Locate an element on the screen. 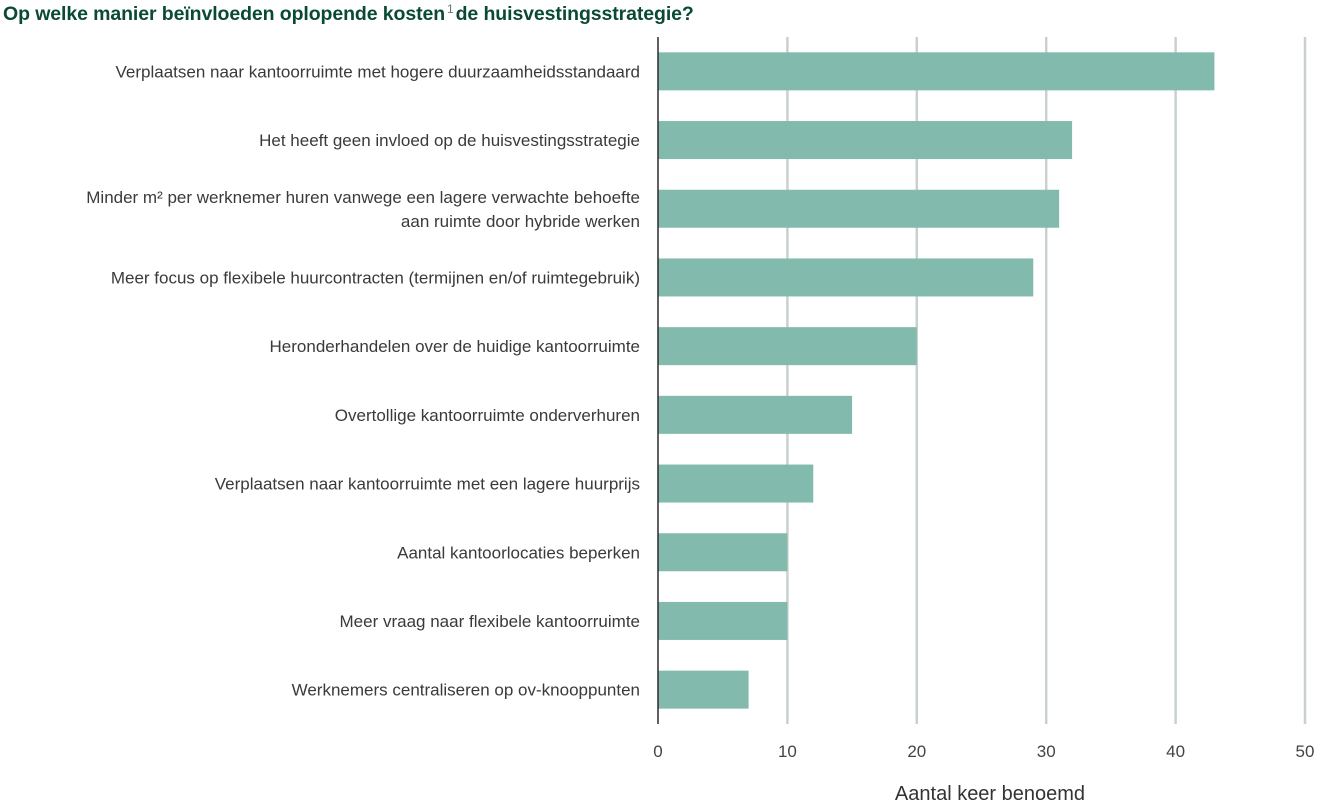 Image resolution: width=1322 pixels, height=809 pixels. x-tick-label: 0 is located at coordinates (657, 751).